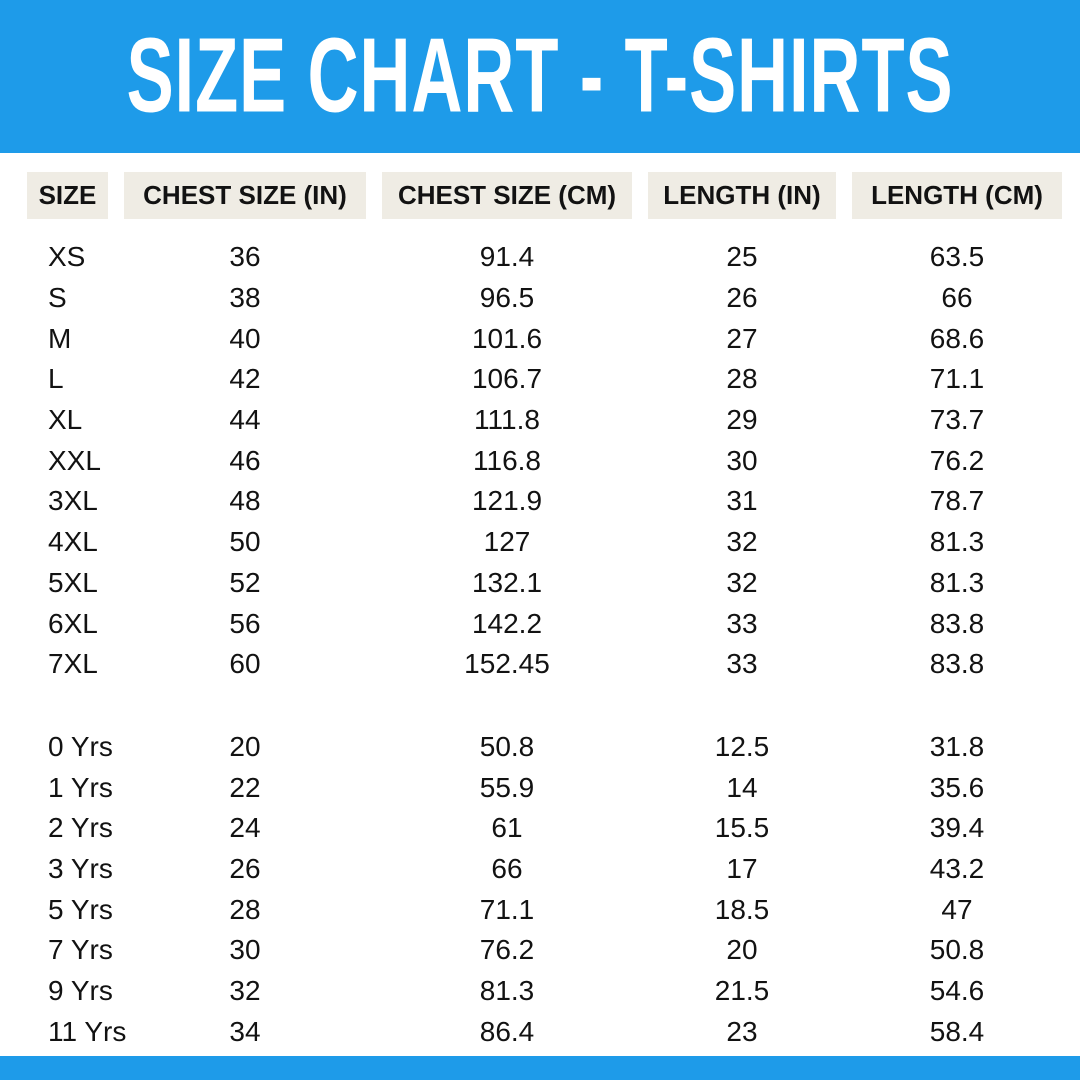 The height and width of the screenshot is (1080, 1080). Describe the element at coordinates (553, 460) in the screenshot. I see `table-row: XXL 46 116.8 30 76.2` at that location.